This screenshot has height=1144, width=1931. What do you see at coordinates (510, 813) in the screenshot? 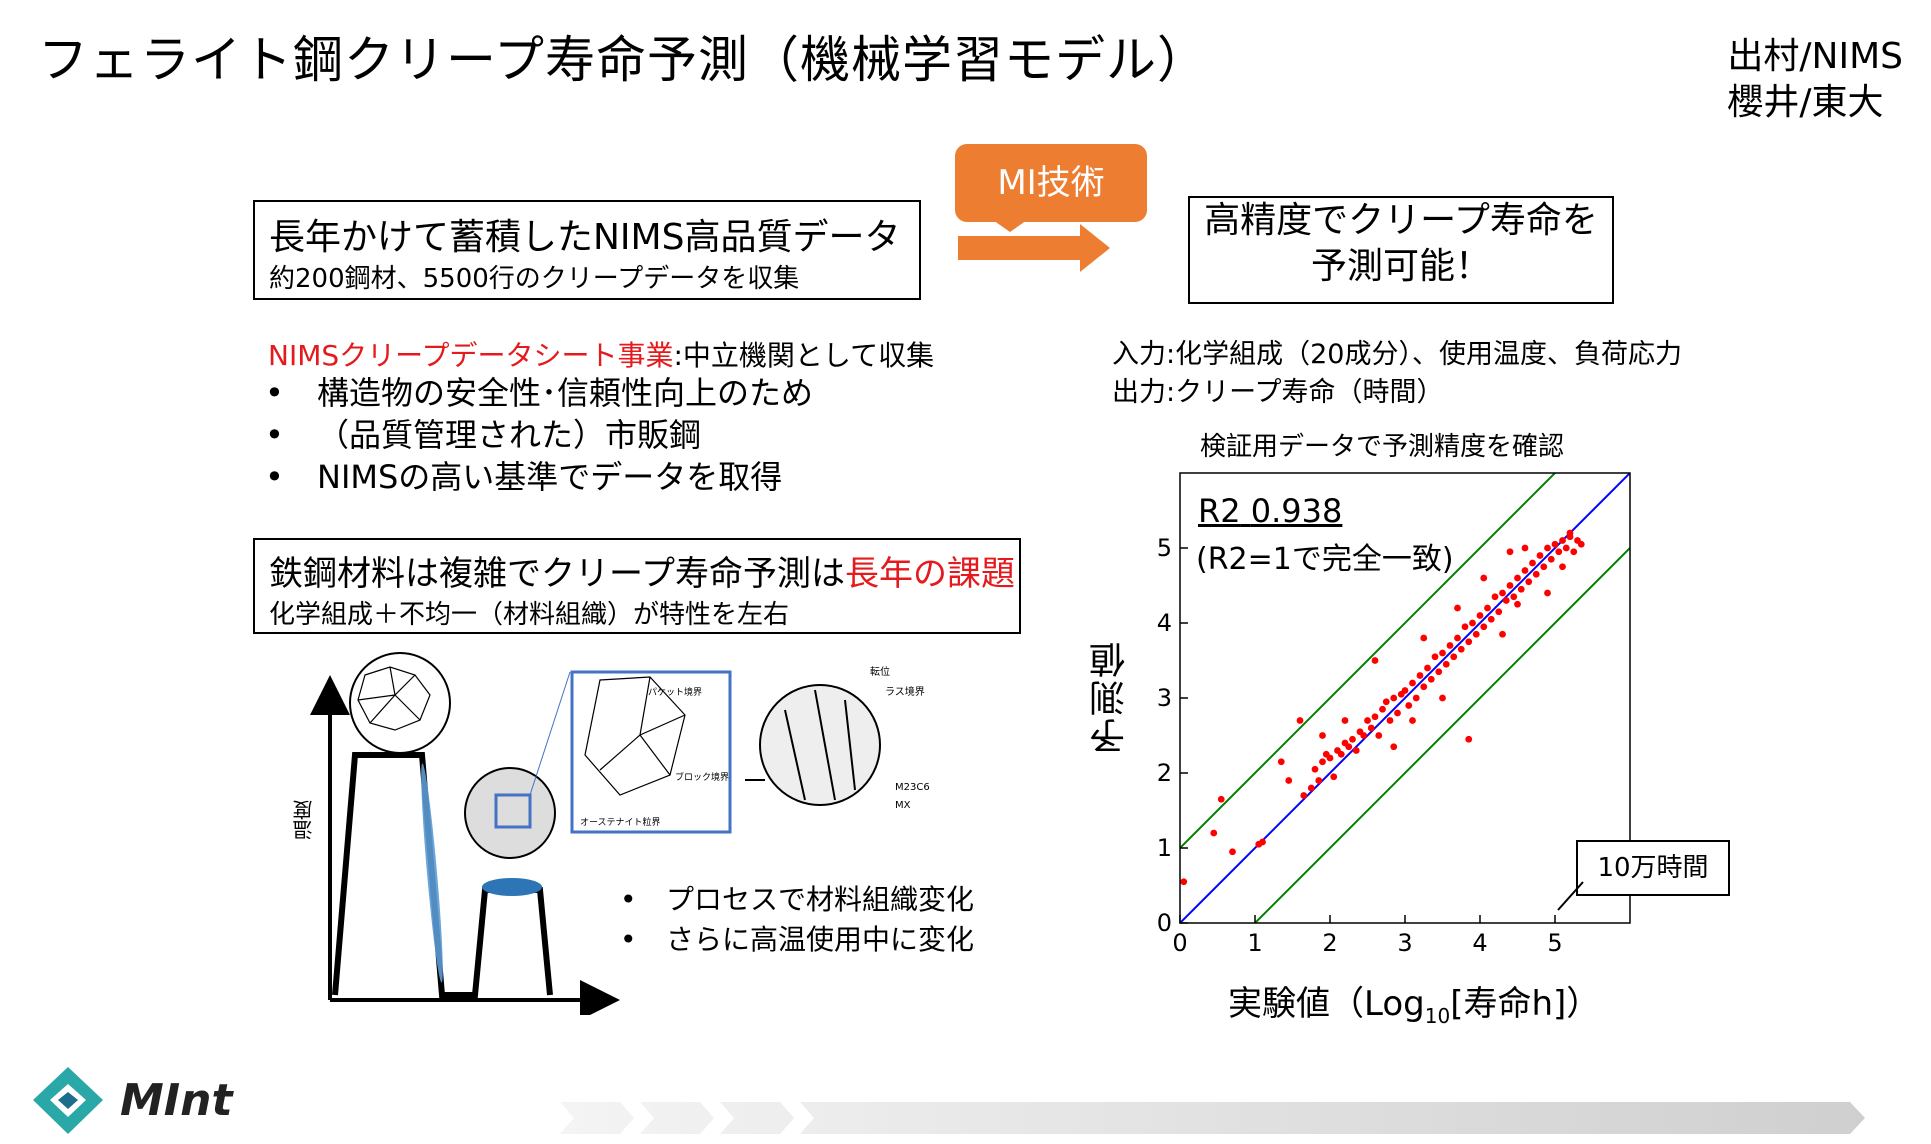
I see `martensite-circle` at bounding box center [510, 813].